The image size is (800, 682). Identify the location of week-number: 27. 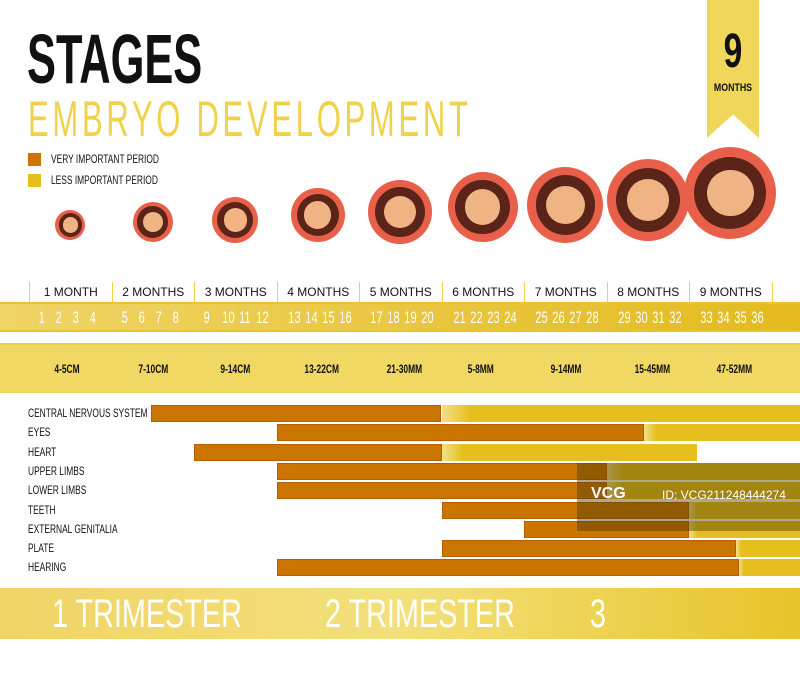
(575, 318).